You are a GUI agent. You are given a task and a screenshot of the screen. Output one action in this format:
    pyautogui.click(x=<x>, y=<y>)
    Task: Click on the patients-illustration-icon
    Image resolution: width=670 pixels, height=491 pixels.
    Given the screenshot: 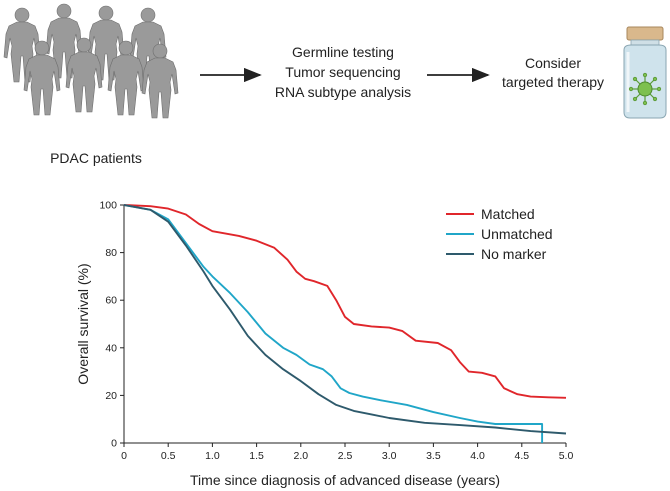 What is the action you would take?
    pyautogui.click(x=91, y=61)
    